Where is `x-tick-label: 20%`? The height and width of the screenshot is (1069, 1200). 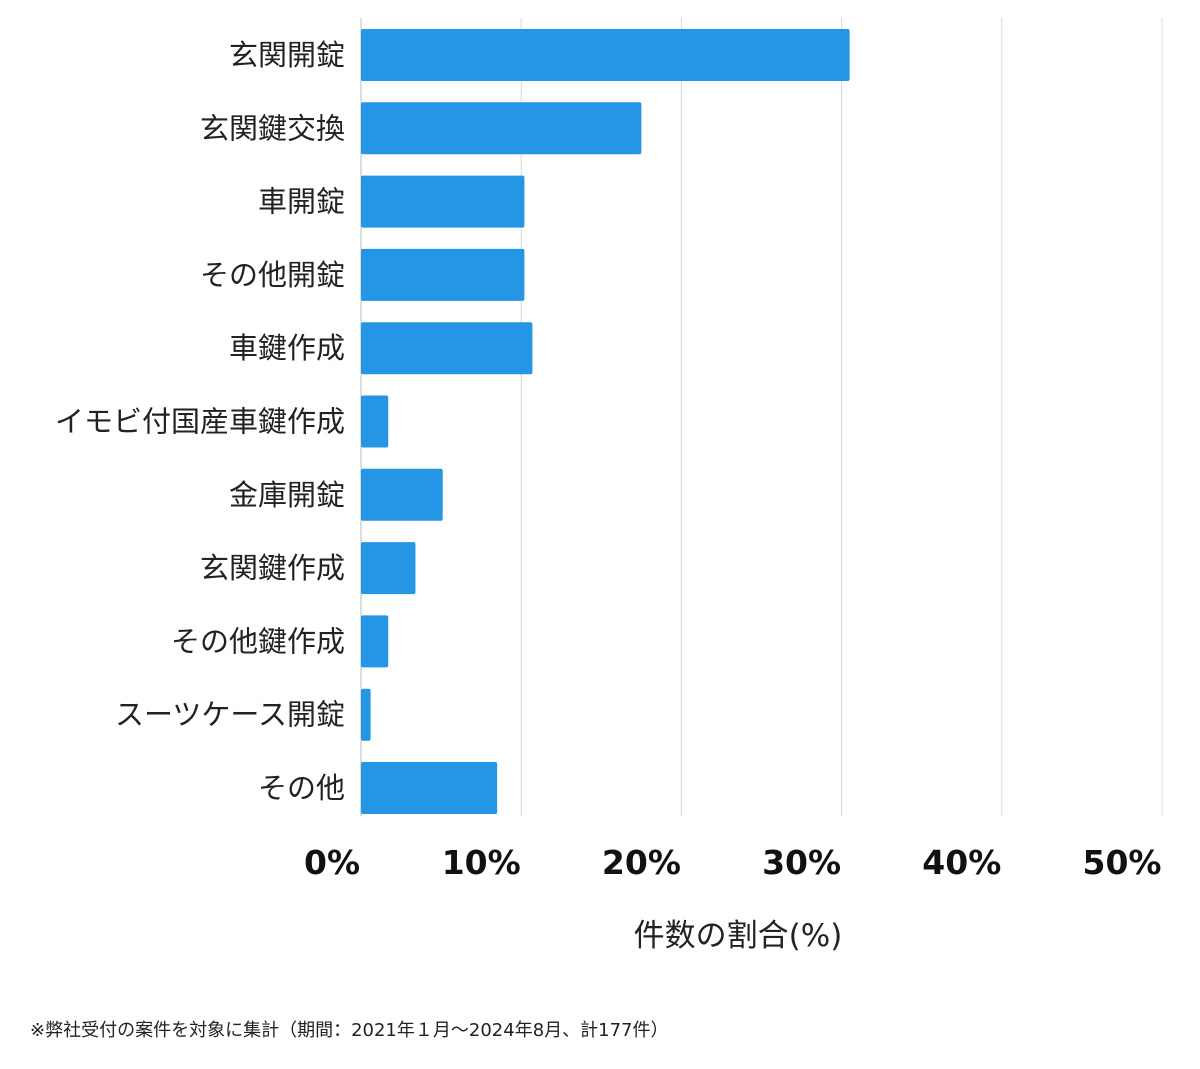
x-tick-label: 20% is located at coordinates (641, 862).